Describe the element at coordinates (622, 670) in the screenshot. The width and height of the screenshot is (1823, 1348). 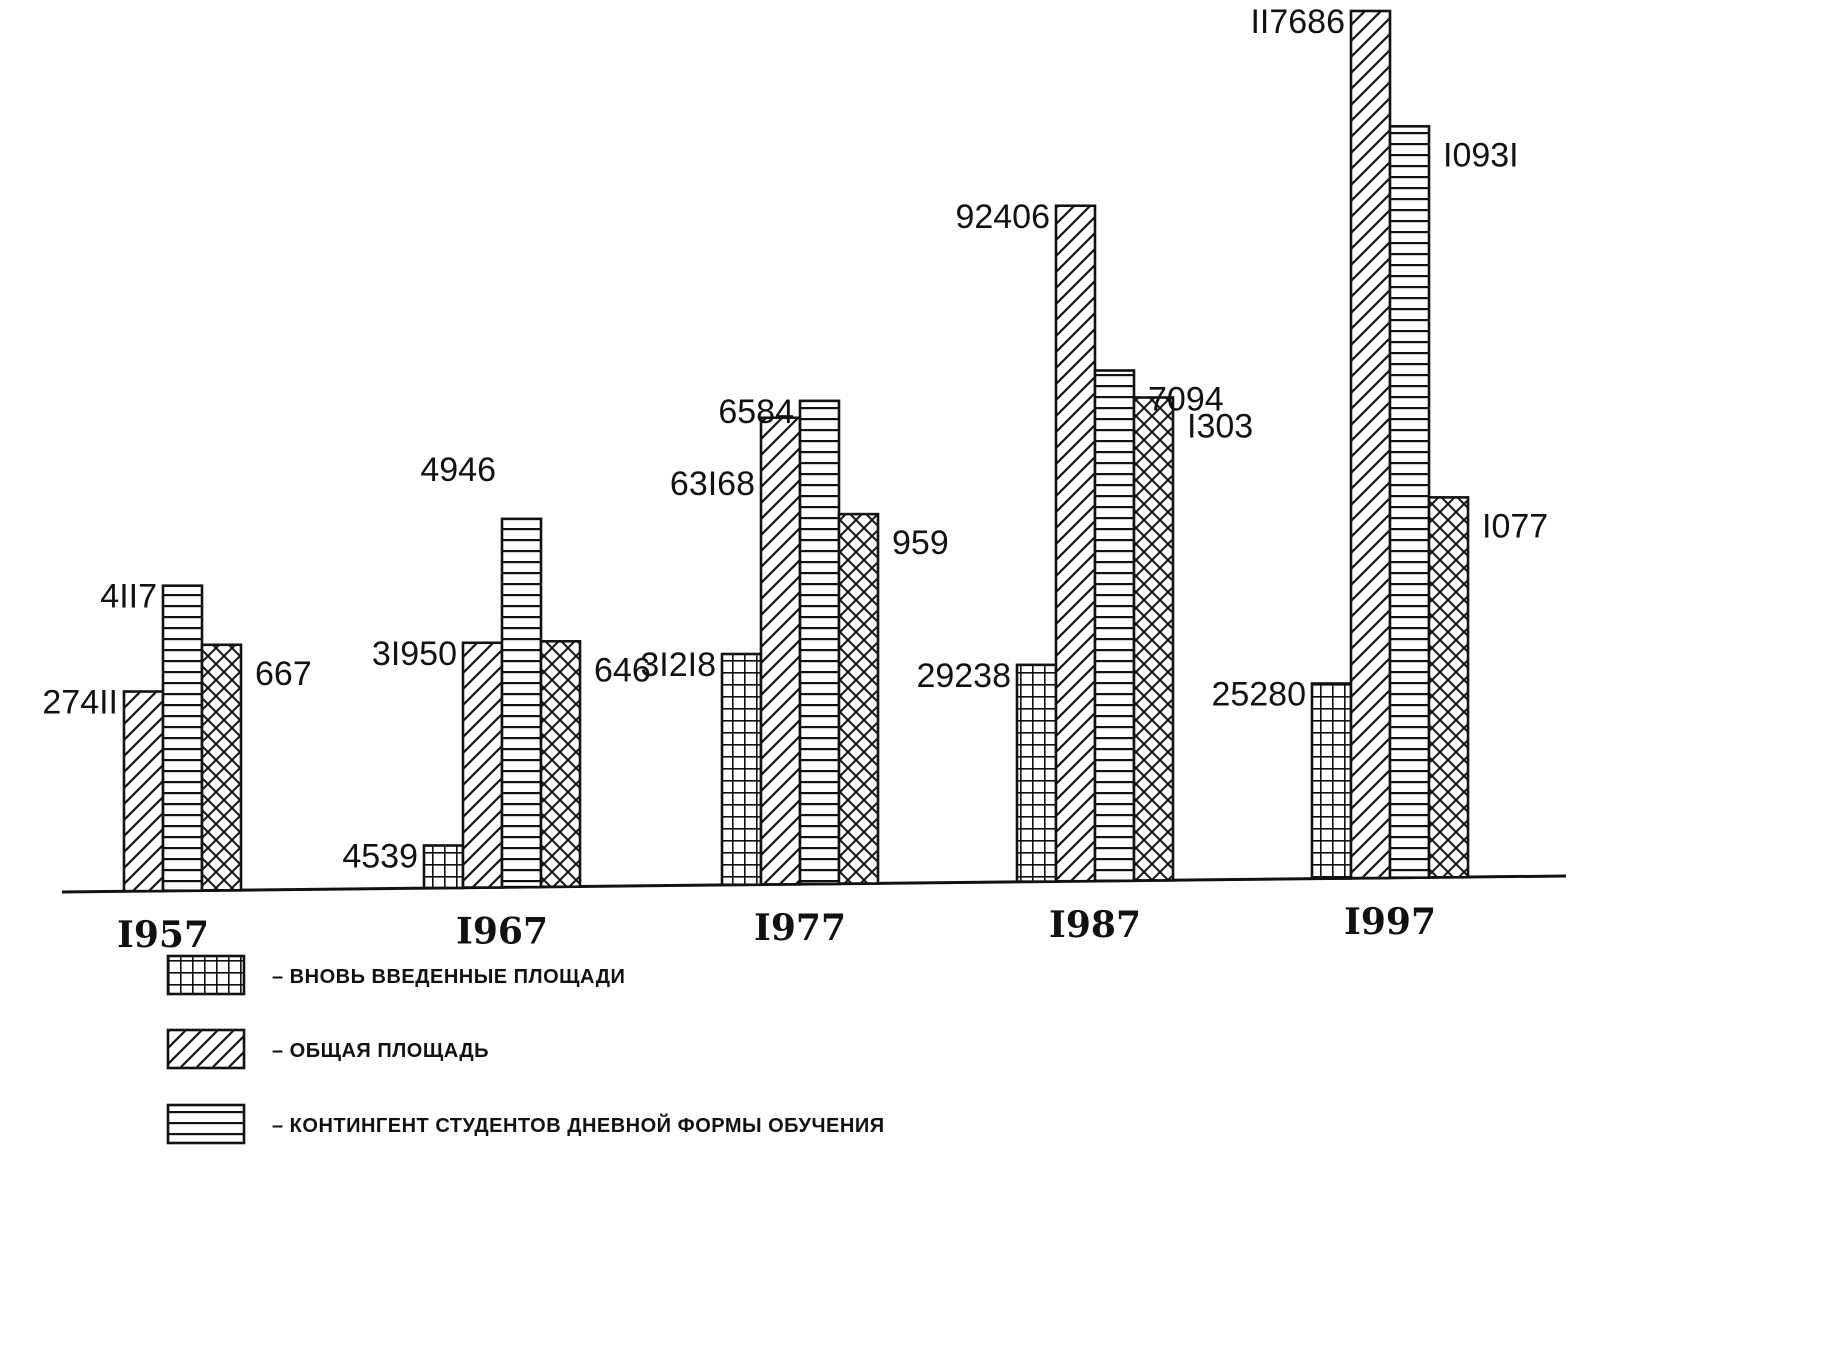
I see `value-label: 646` at that location.